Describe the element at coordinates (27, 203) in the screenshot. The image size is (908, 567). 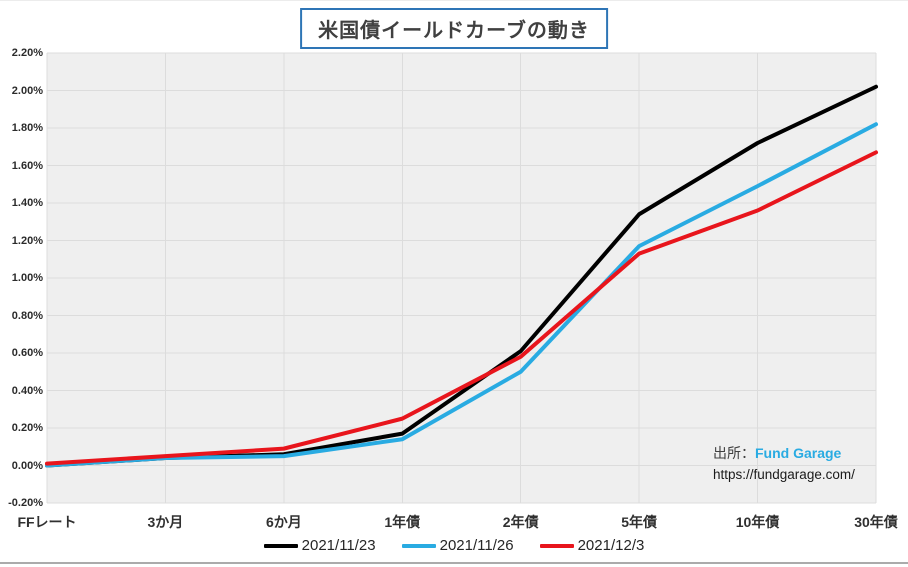
I see `y-axis-label: 1.40%` at that location.